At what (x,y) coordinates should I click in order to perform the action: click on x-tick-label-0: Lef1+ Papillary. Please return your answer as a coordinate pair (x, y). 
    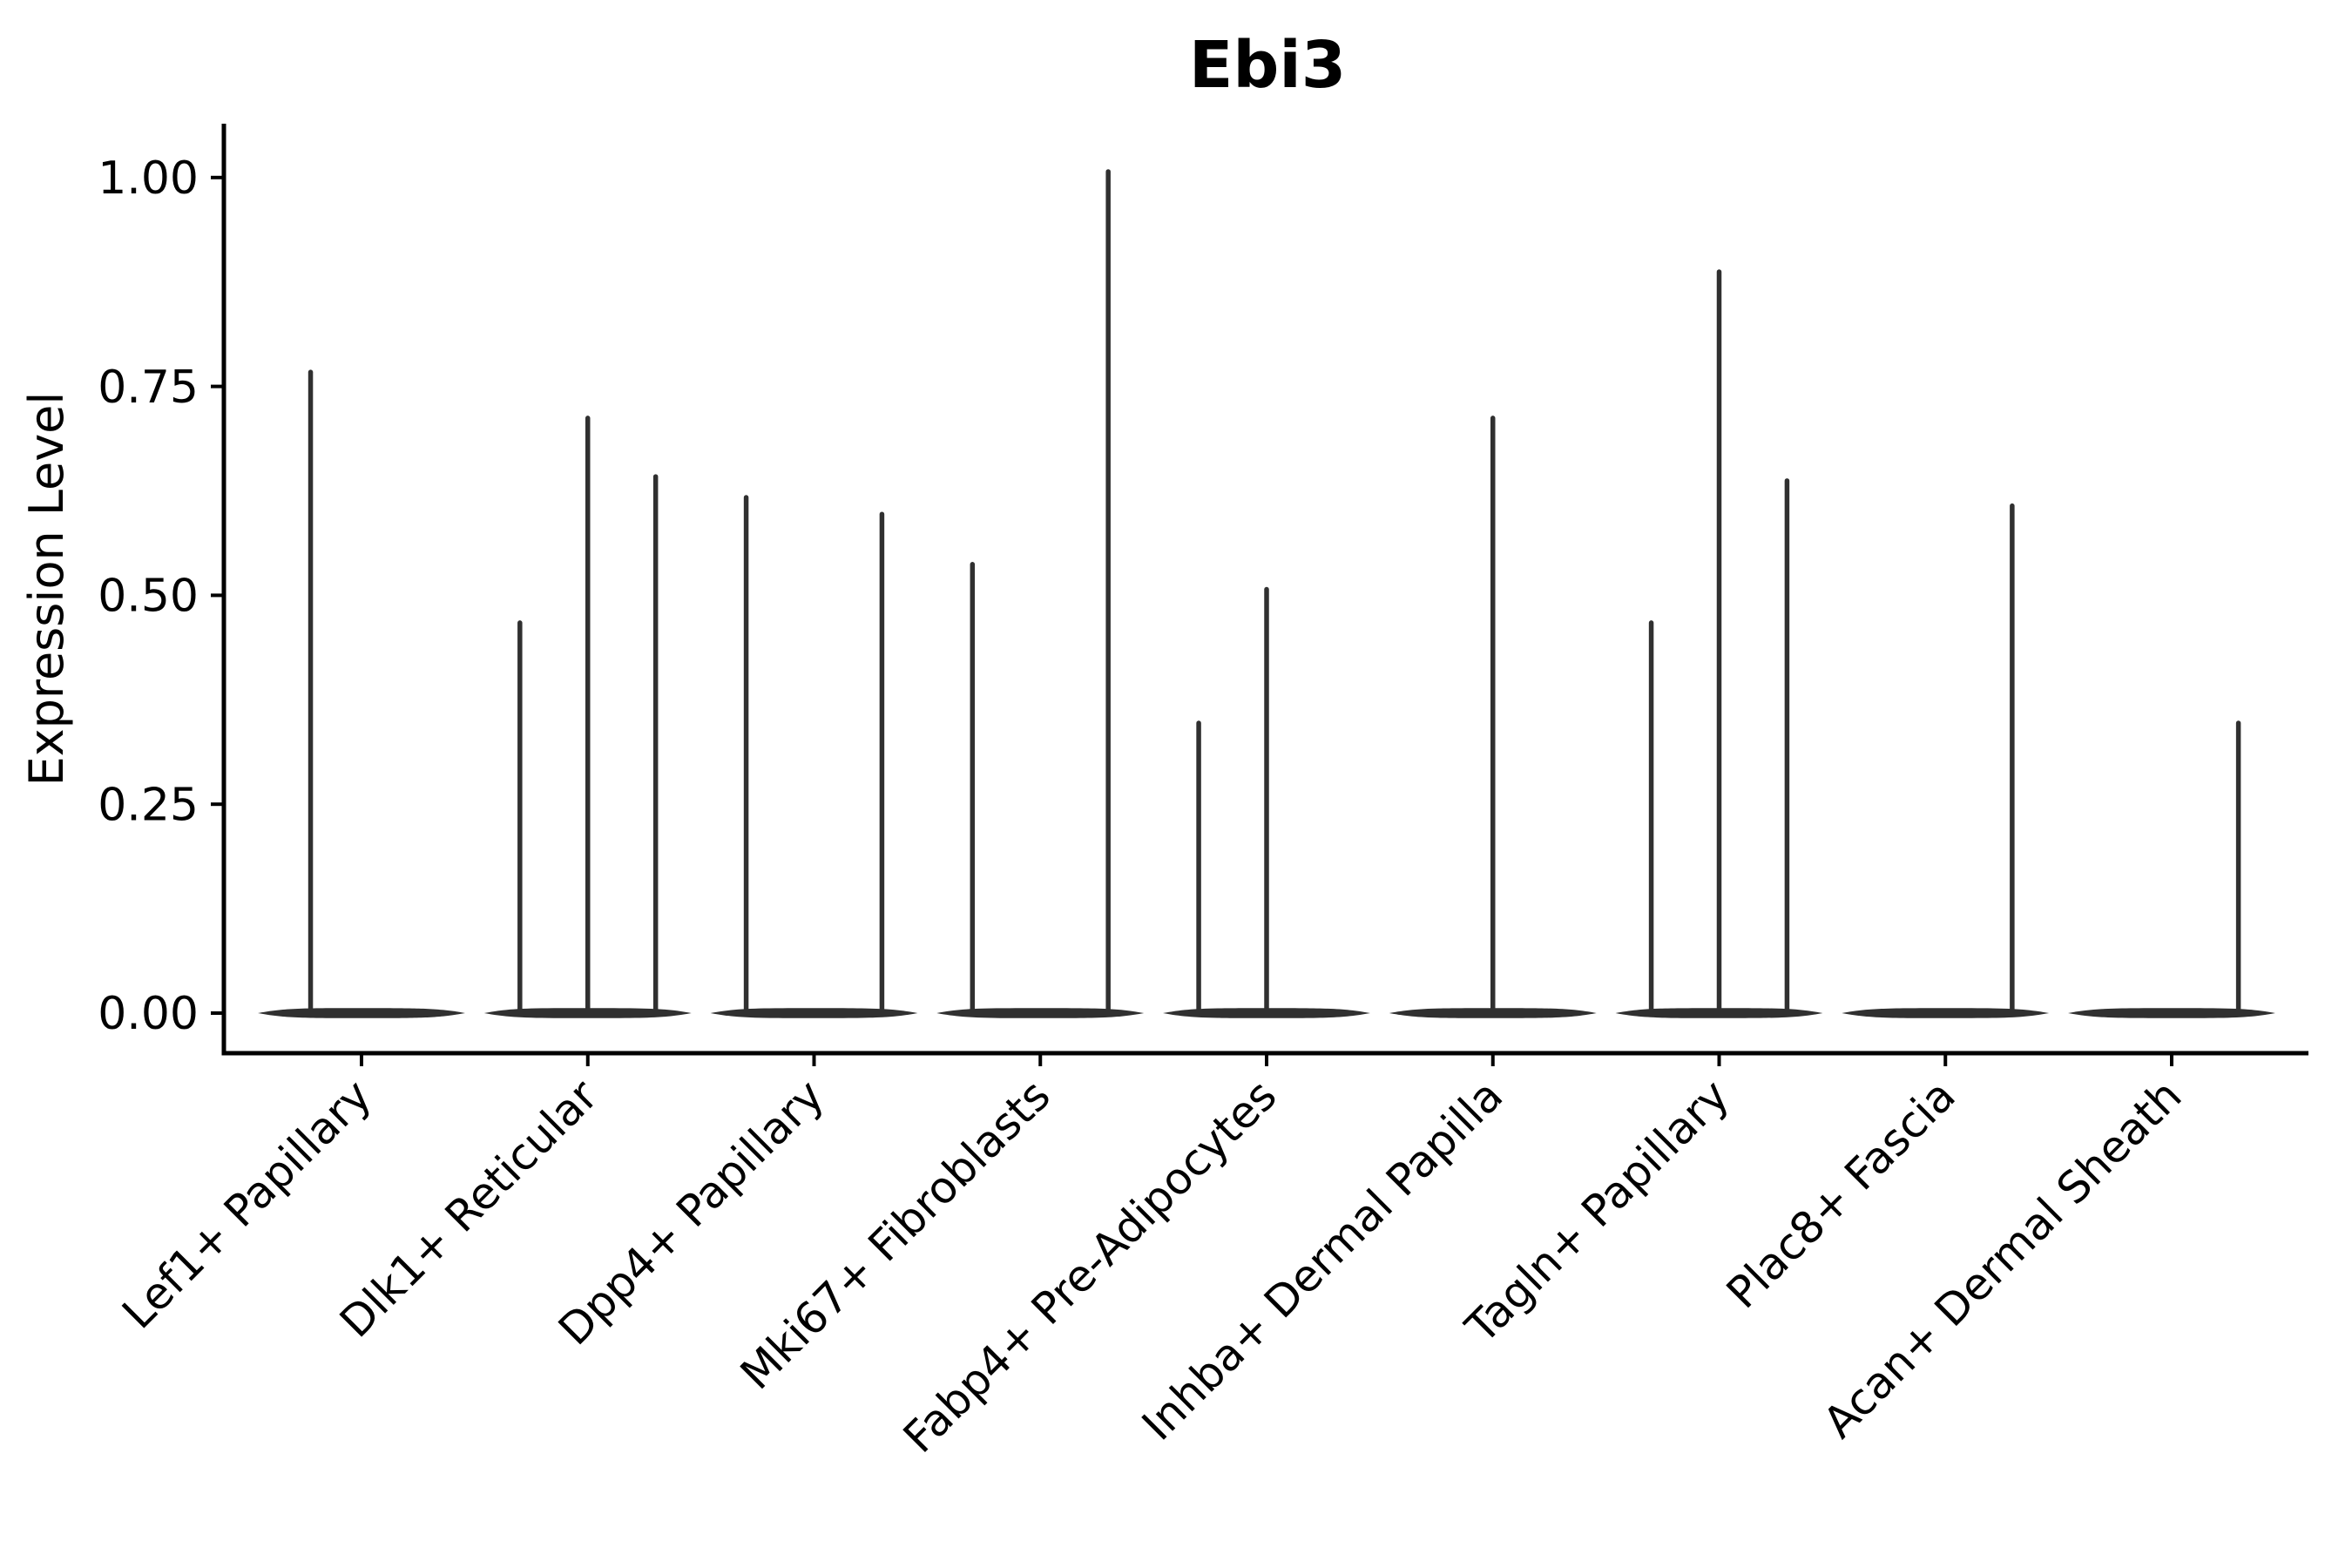
    Looking at the image, I should click on (247, 1204).